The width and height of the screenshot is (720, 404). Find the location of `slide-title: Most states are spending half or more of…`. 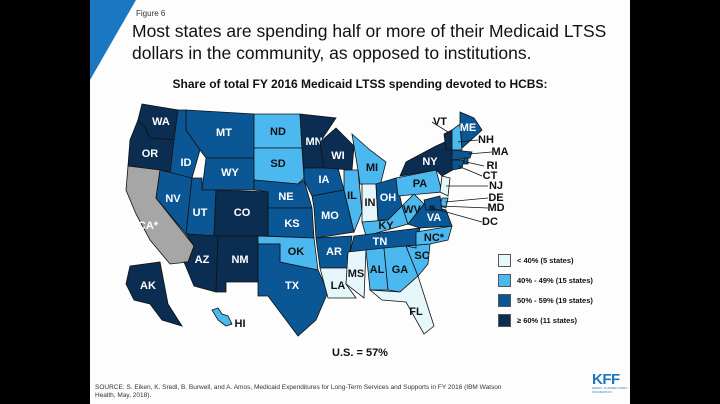

slide-title: Most states are spending half or more of… is located at coordinates (369, 42).